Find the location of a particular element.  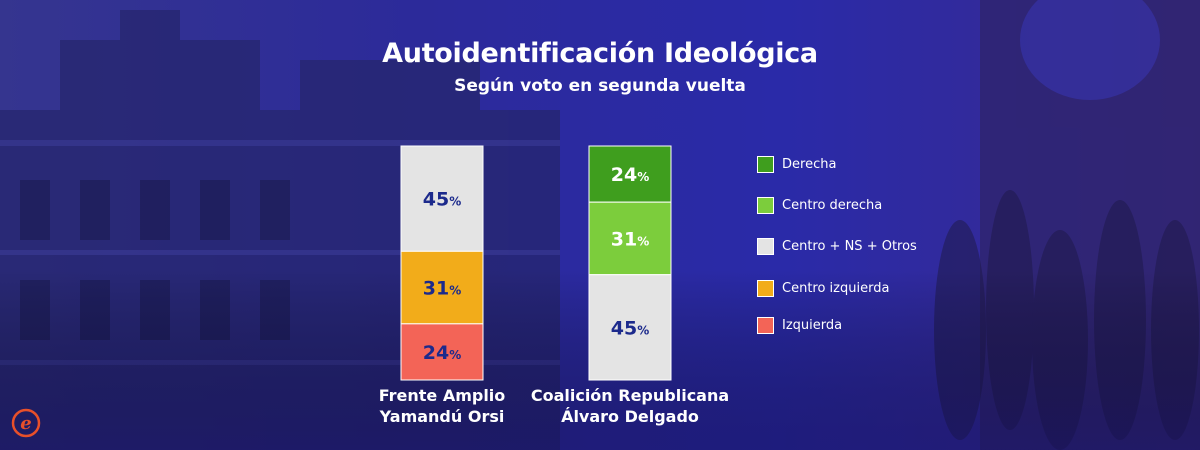

category-label: Coalición Republicana is located at coordinates (630, 395).